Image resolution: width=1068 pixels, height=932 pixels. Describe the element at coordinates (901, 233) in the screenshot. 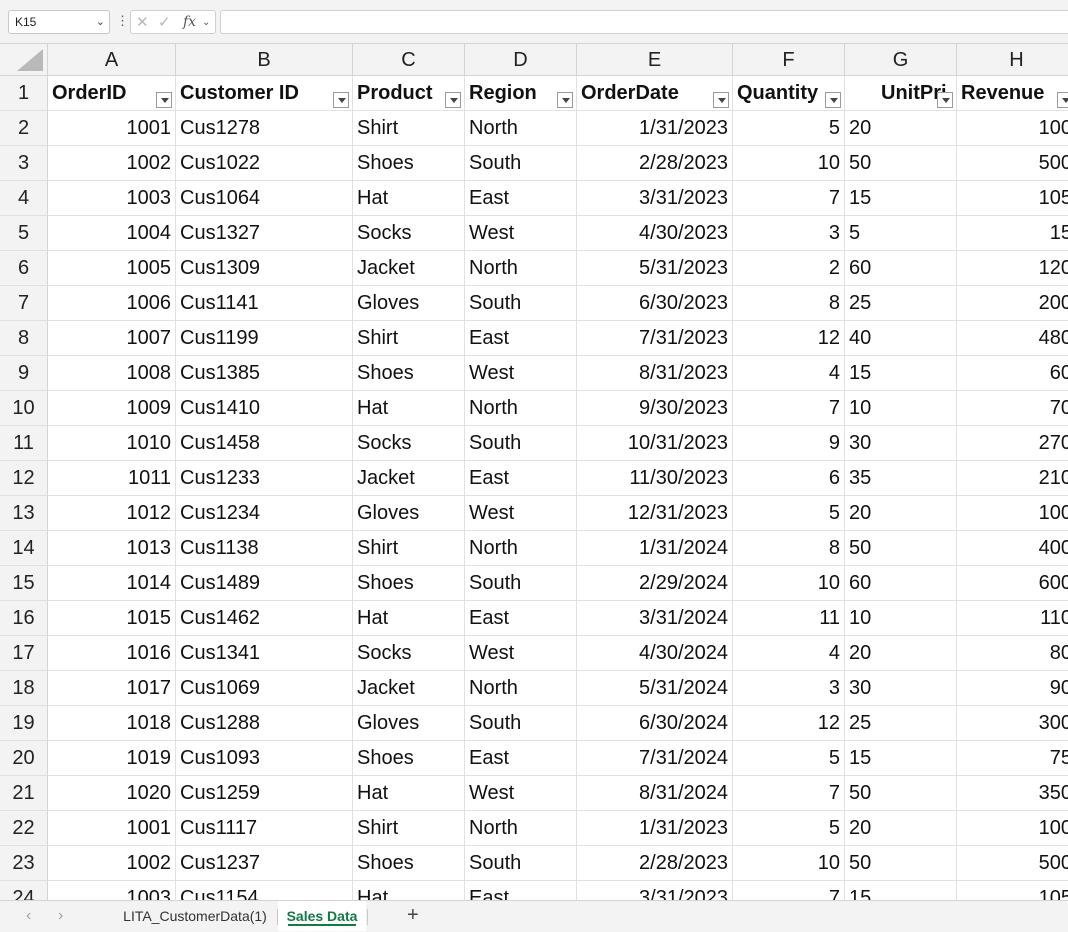

I see `table-cell: 5` at that location.